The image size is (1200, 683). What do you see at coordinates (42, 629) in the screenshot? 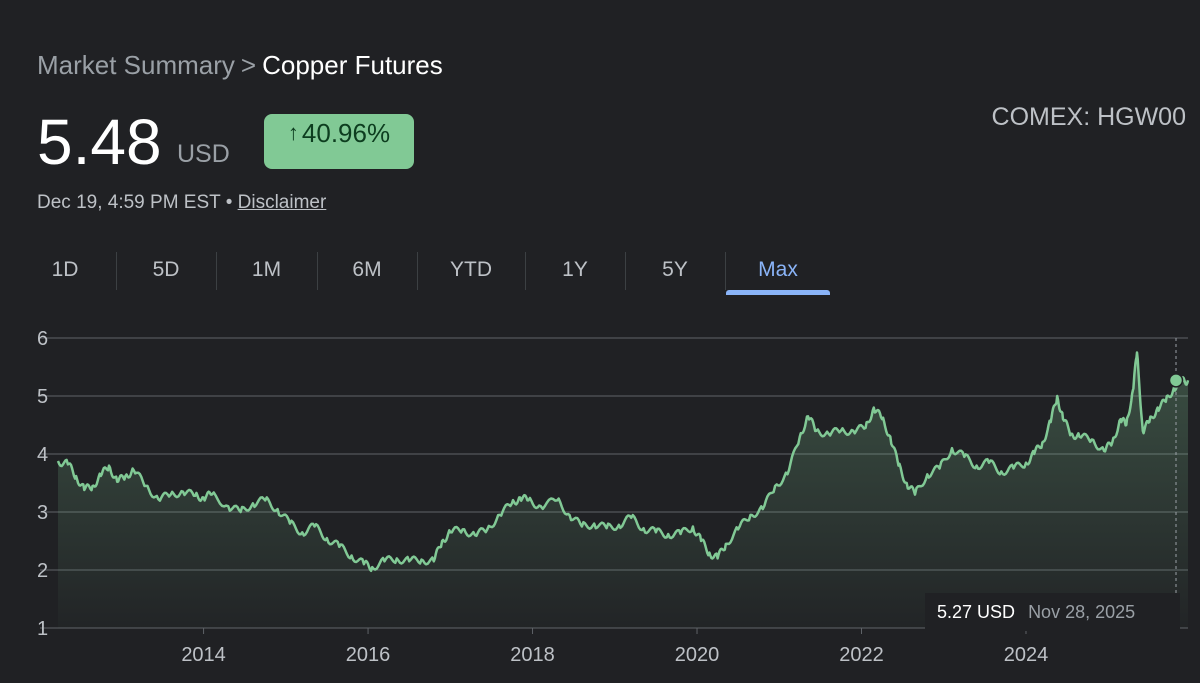
I see `y-tick-label: 1` at bounding box center [42, 629].